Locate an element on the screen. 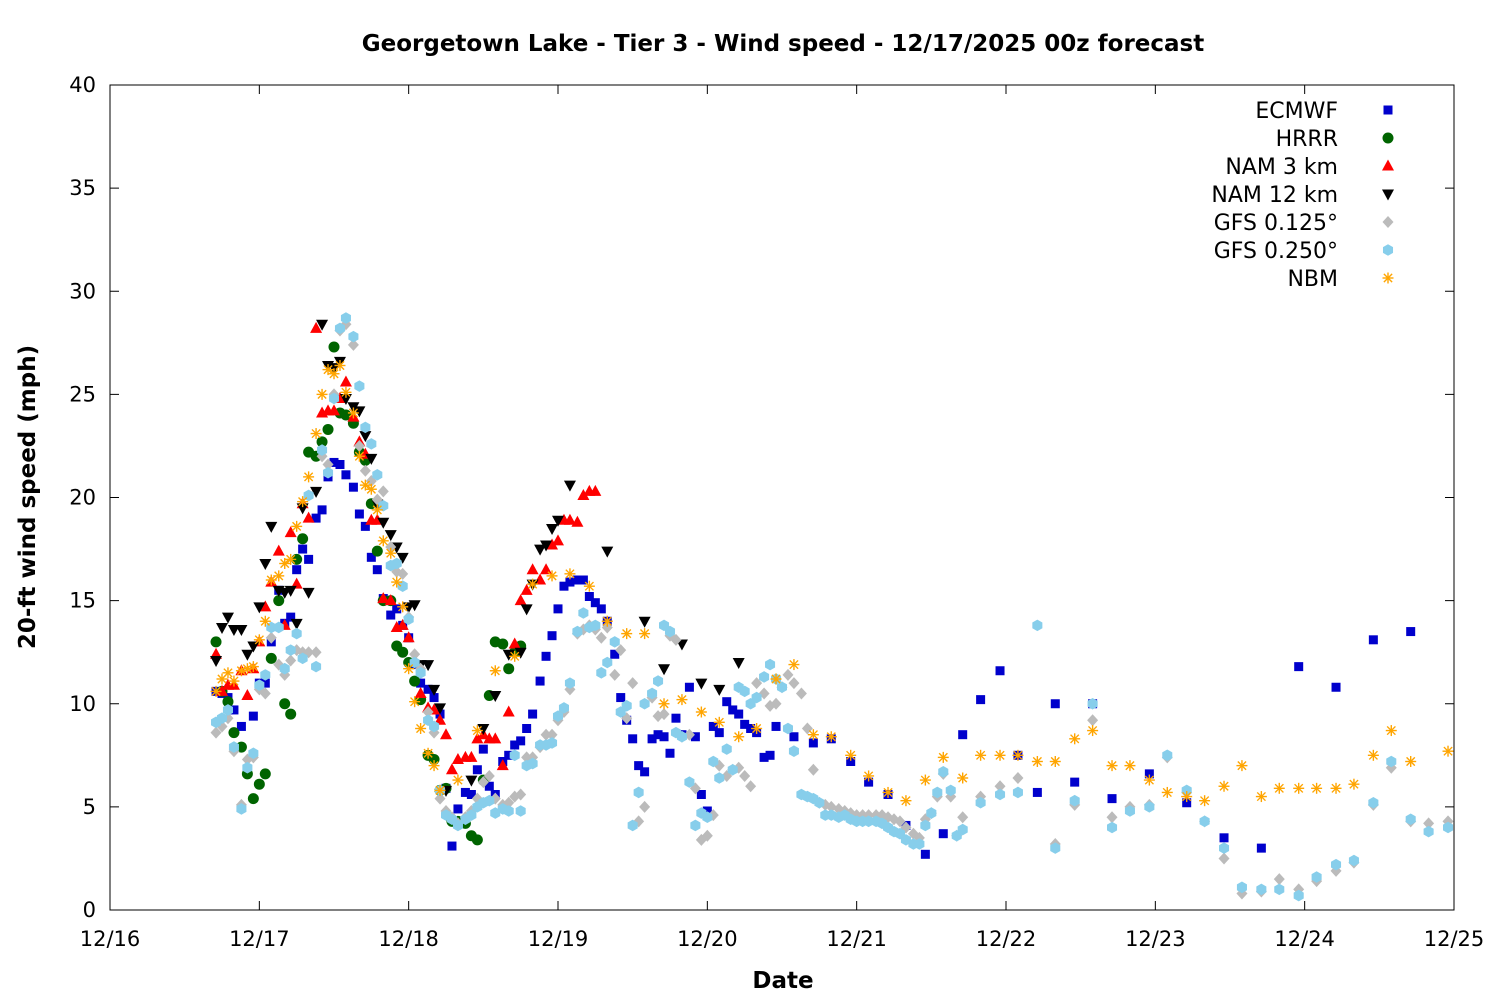  y-tick-label: 40 is located at coordinates (82, 85).